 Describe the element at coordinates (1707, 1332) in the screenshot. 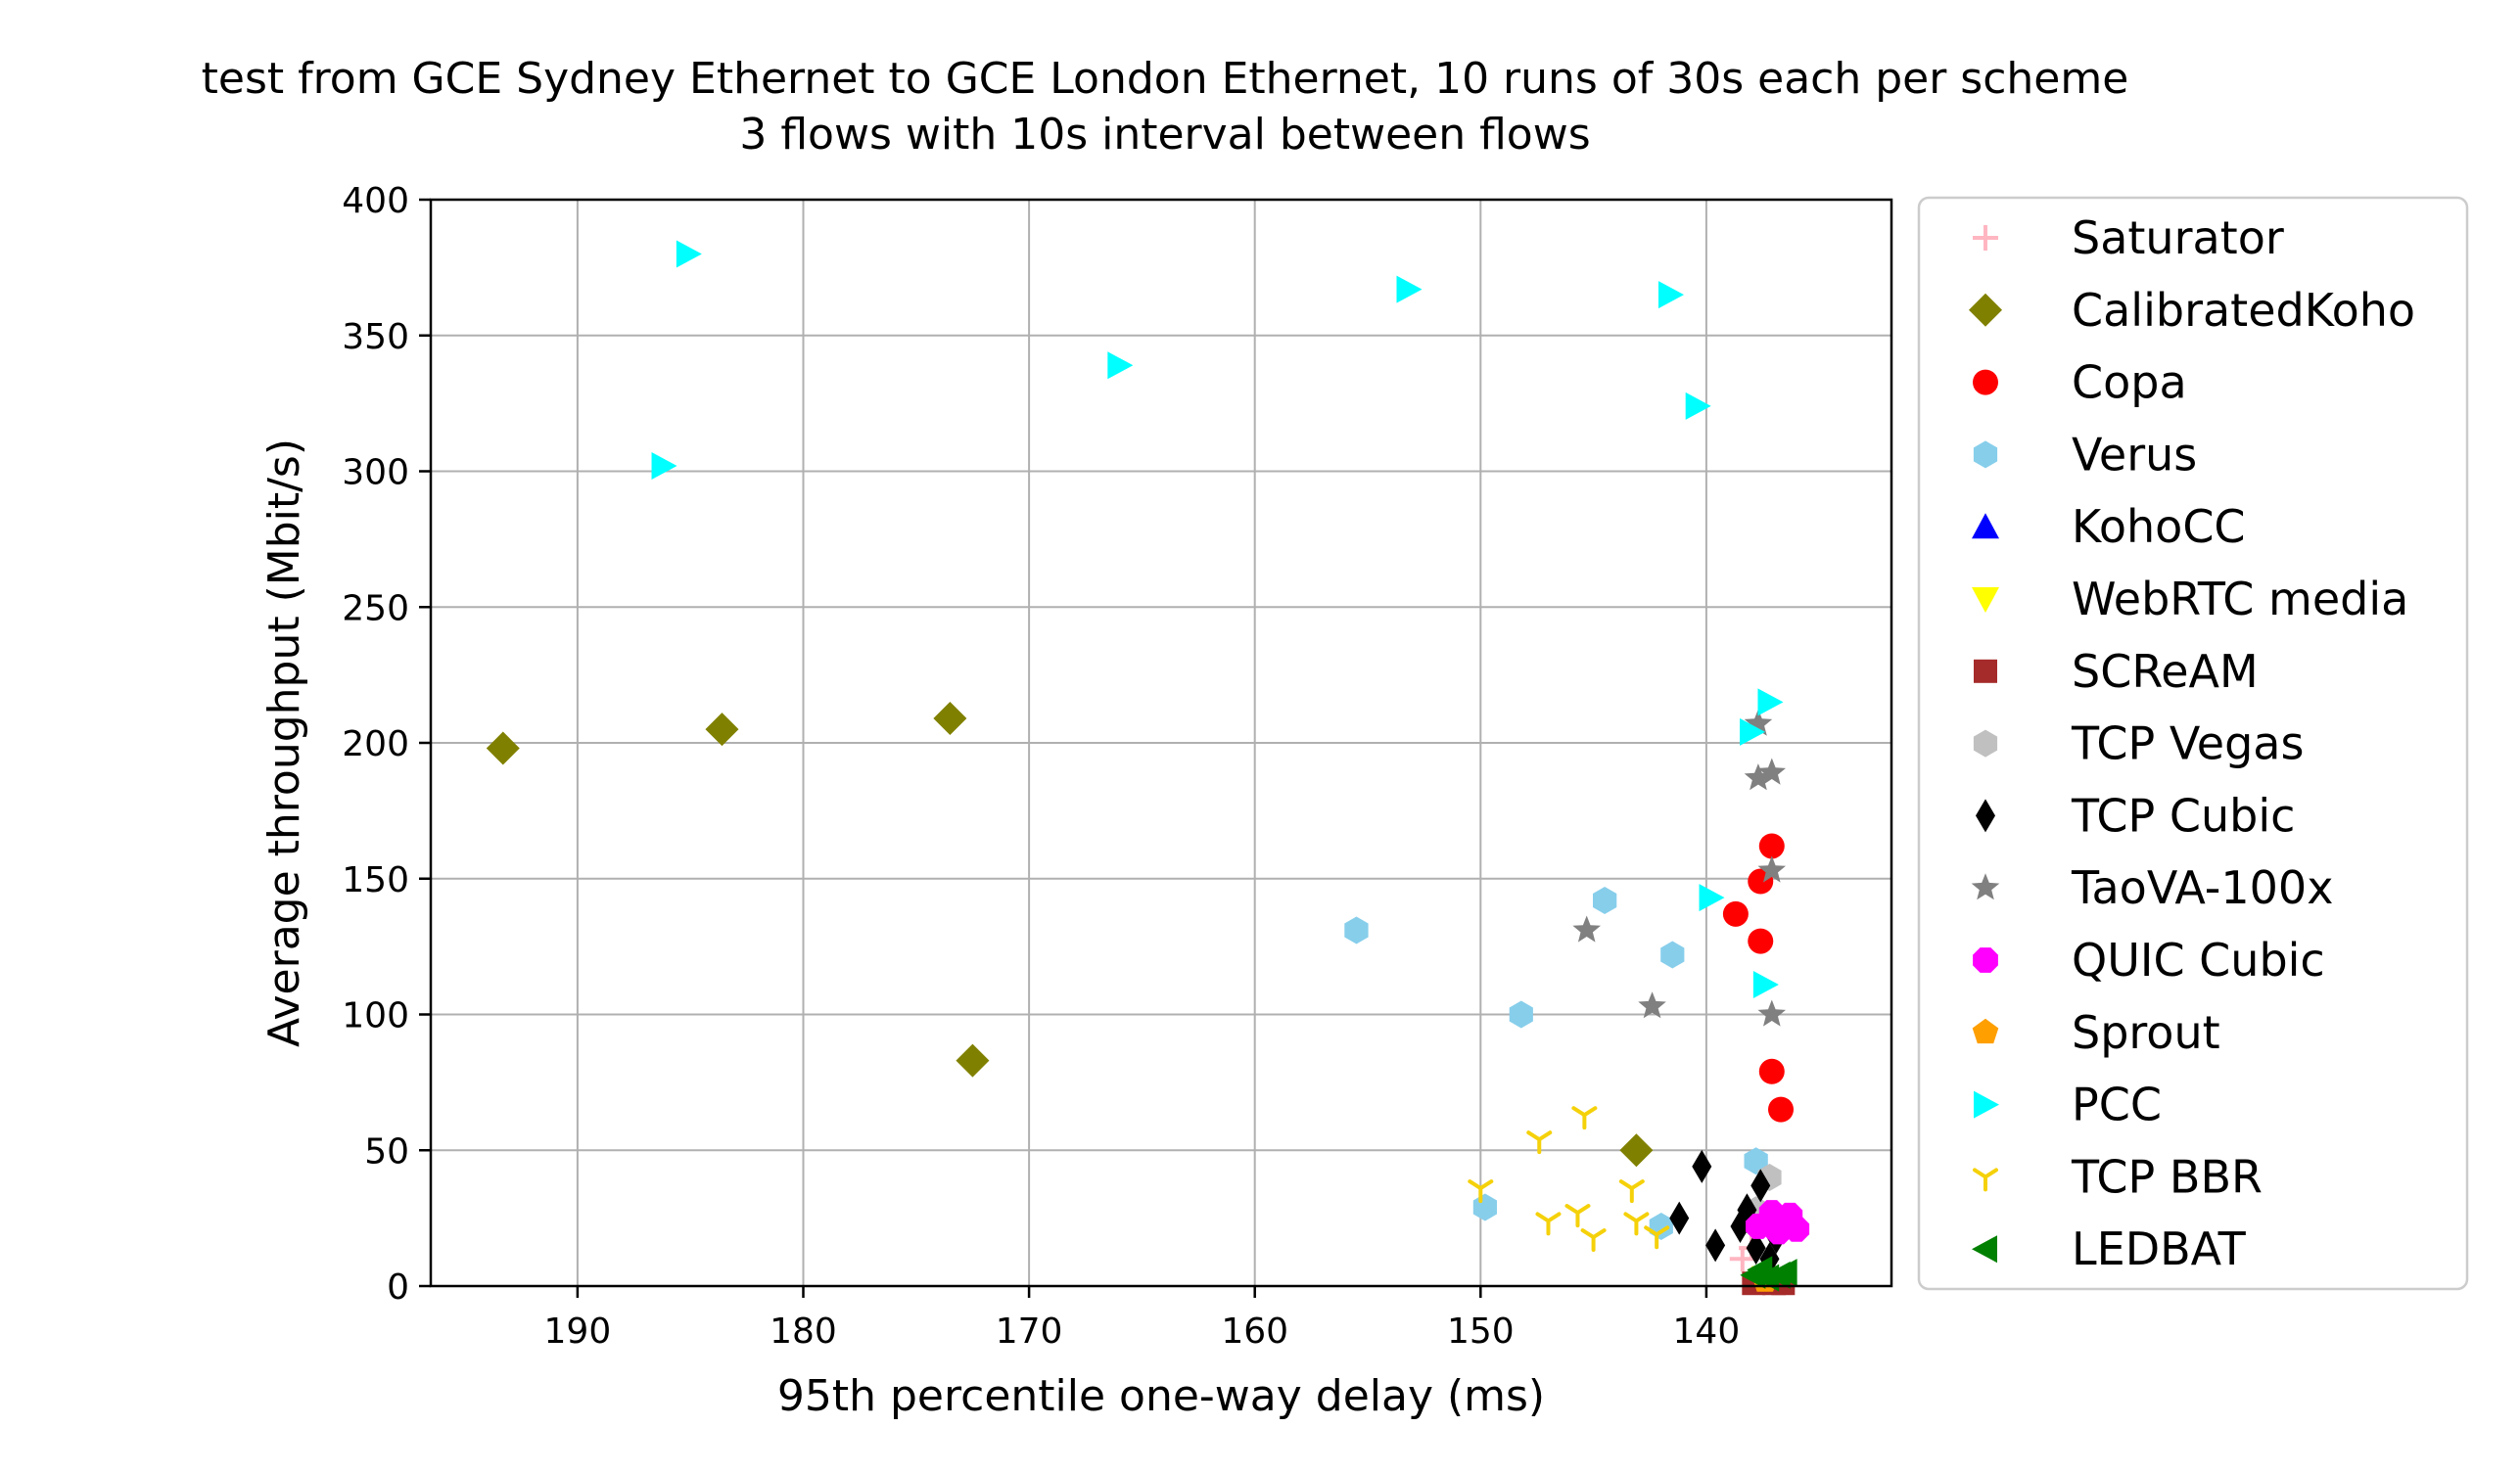

I see `x-tick-label: 140` at that location.